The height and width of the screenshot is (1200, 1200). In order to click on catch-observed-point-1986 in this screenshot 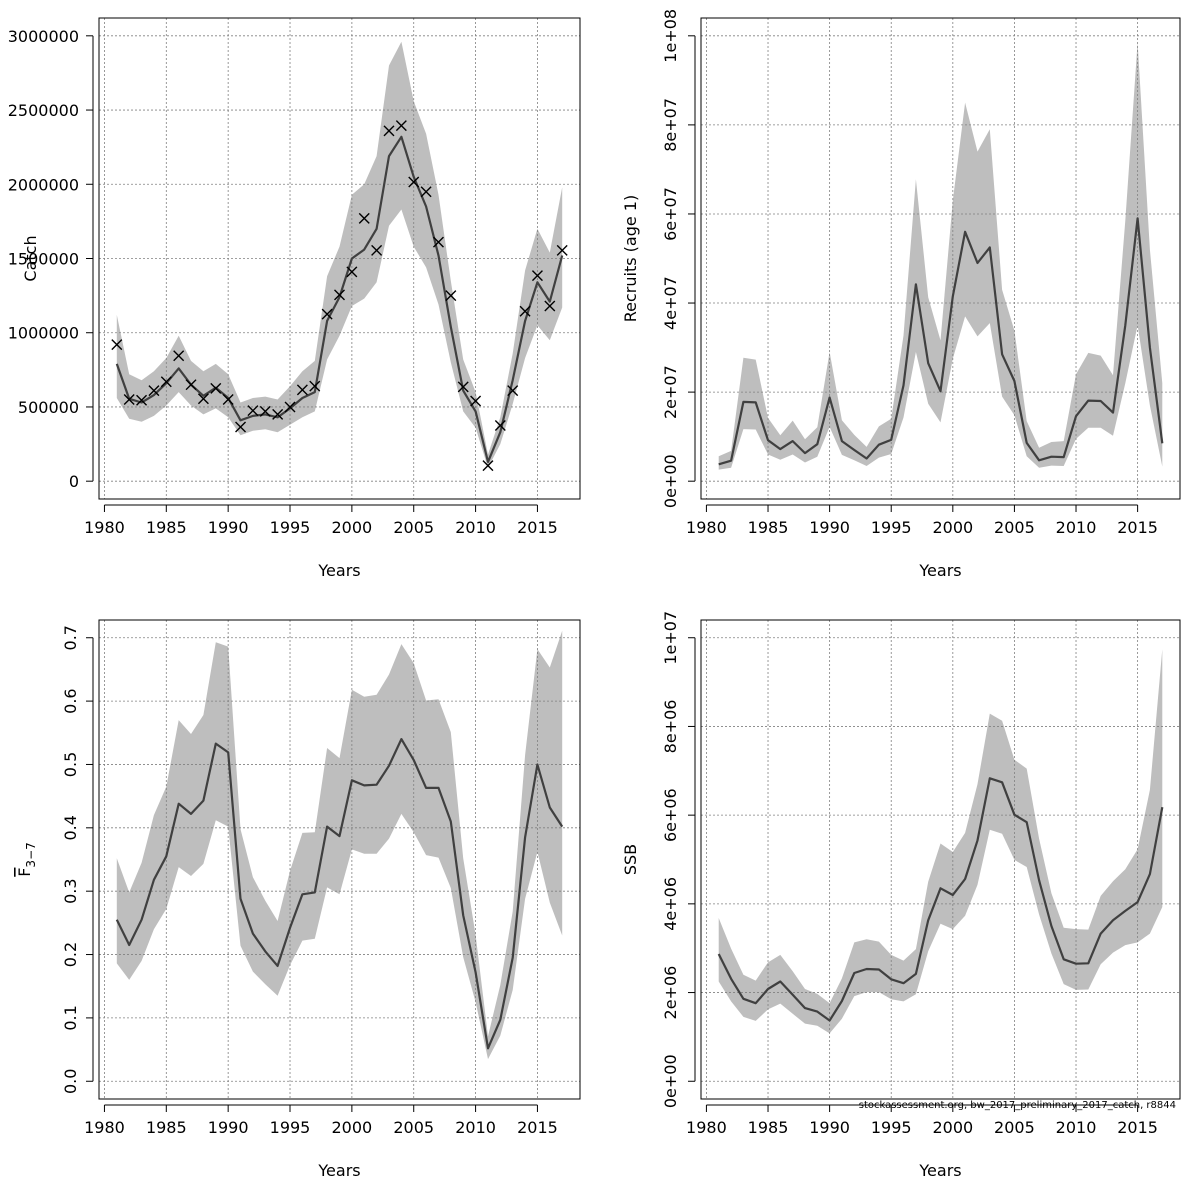, I will do `click(179, 356)`.